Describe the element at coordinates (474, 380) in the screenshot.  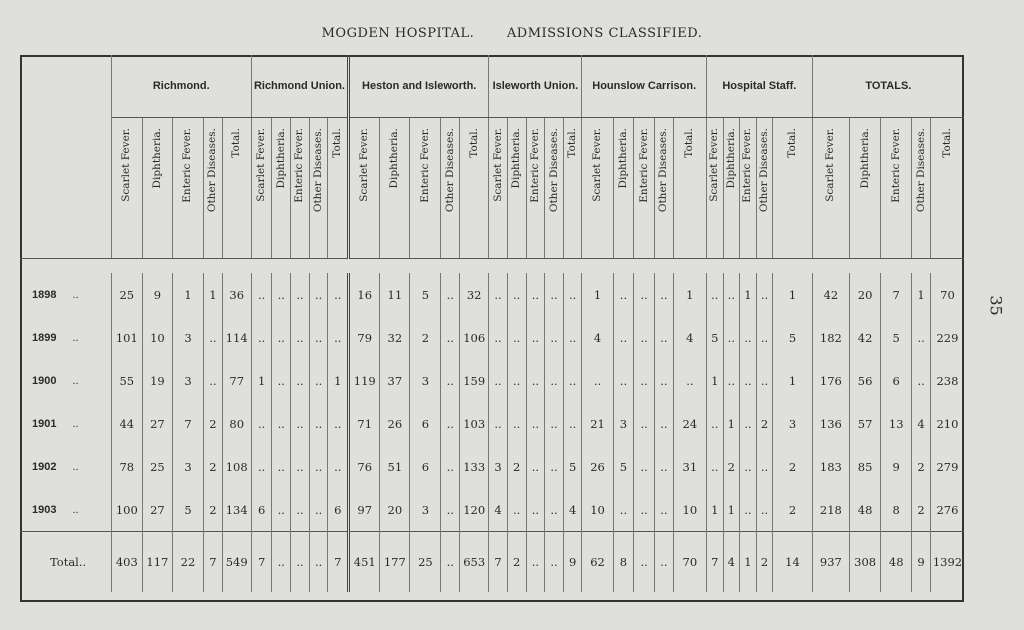
I see `table-cell: 159` at that location.